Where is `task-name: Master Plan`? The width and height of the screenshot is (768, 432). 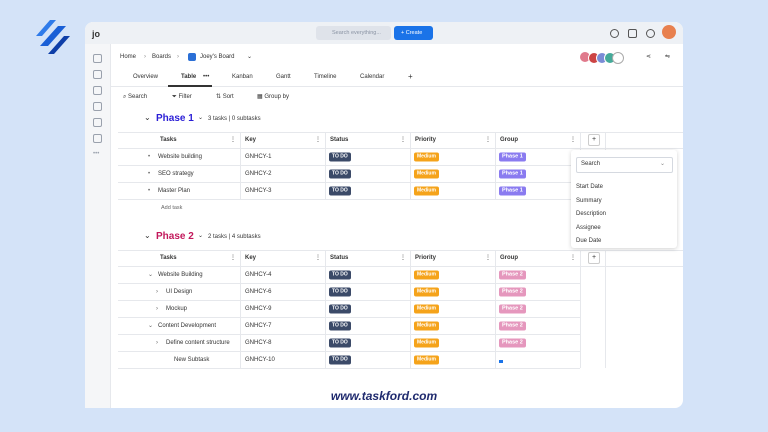 task-name: Master Plan is located at coordinates (174, 190).